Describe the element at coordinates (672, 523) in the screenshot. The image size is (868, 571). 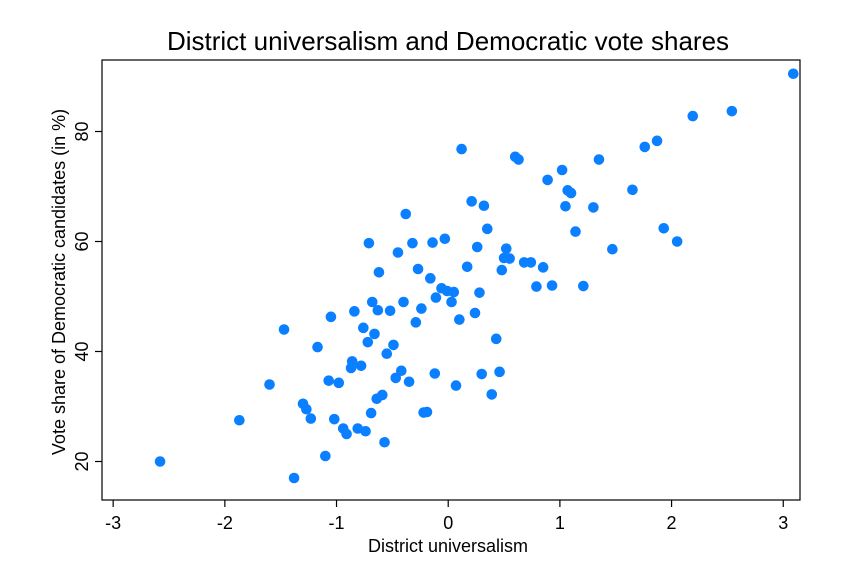
I see `x-tick-label: 2` at that location.